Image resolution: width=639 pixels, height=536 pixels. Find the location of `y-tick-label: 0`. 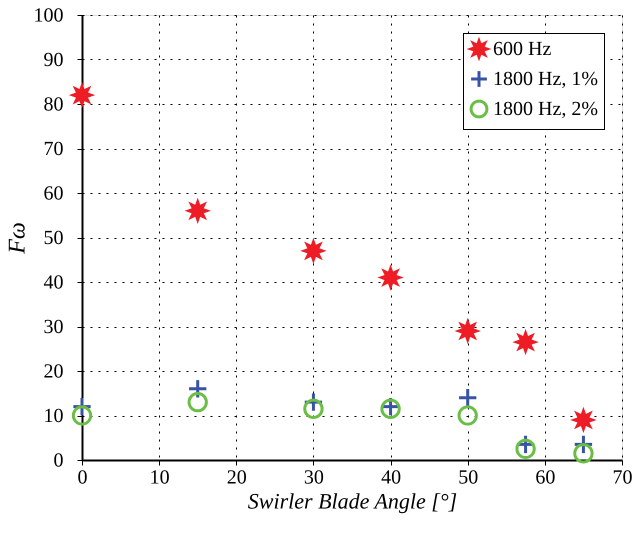

y-tick-label: 0 is located at coordinates (59, 461).